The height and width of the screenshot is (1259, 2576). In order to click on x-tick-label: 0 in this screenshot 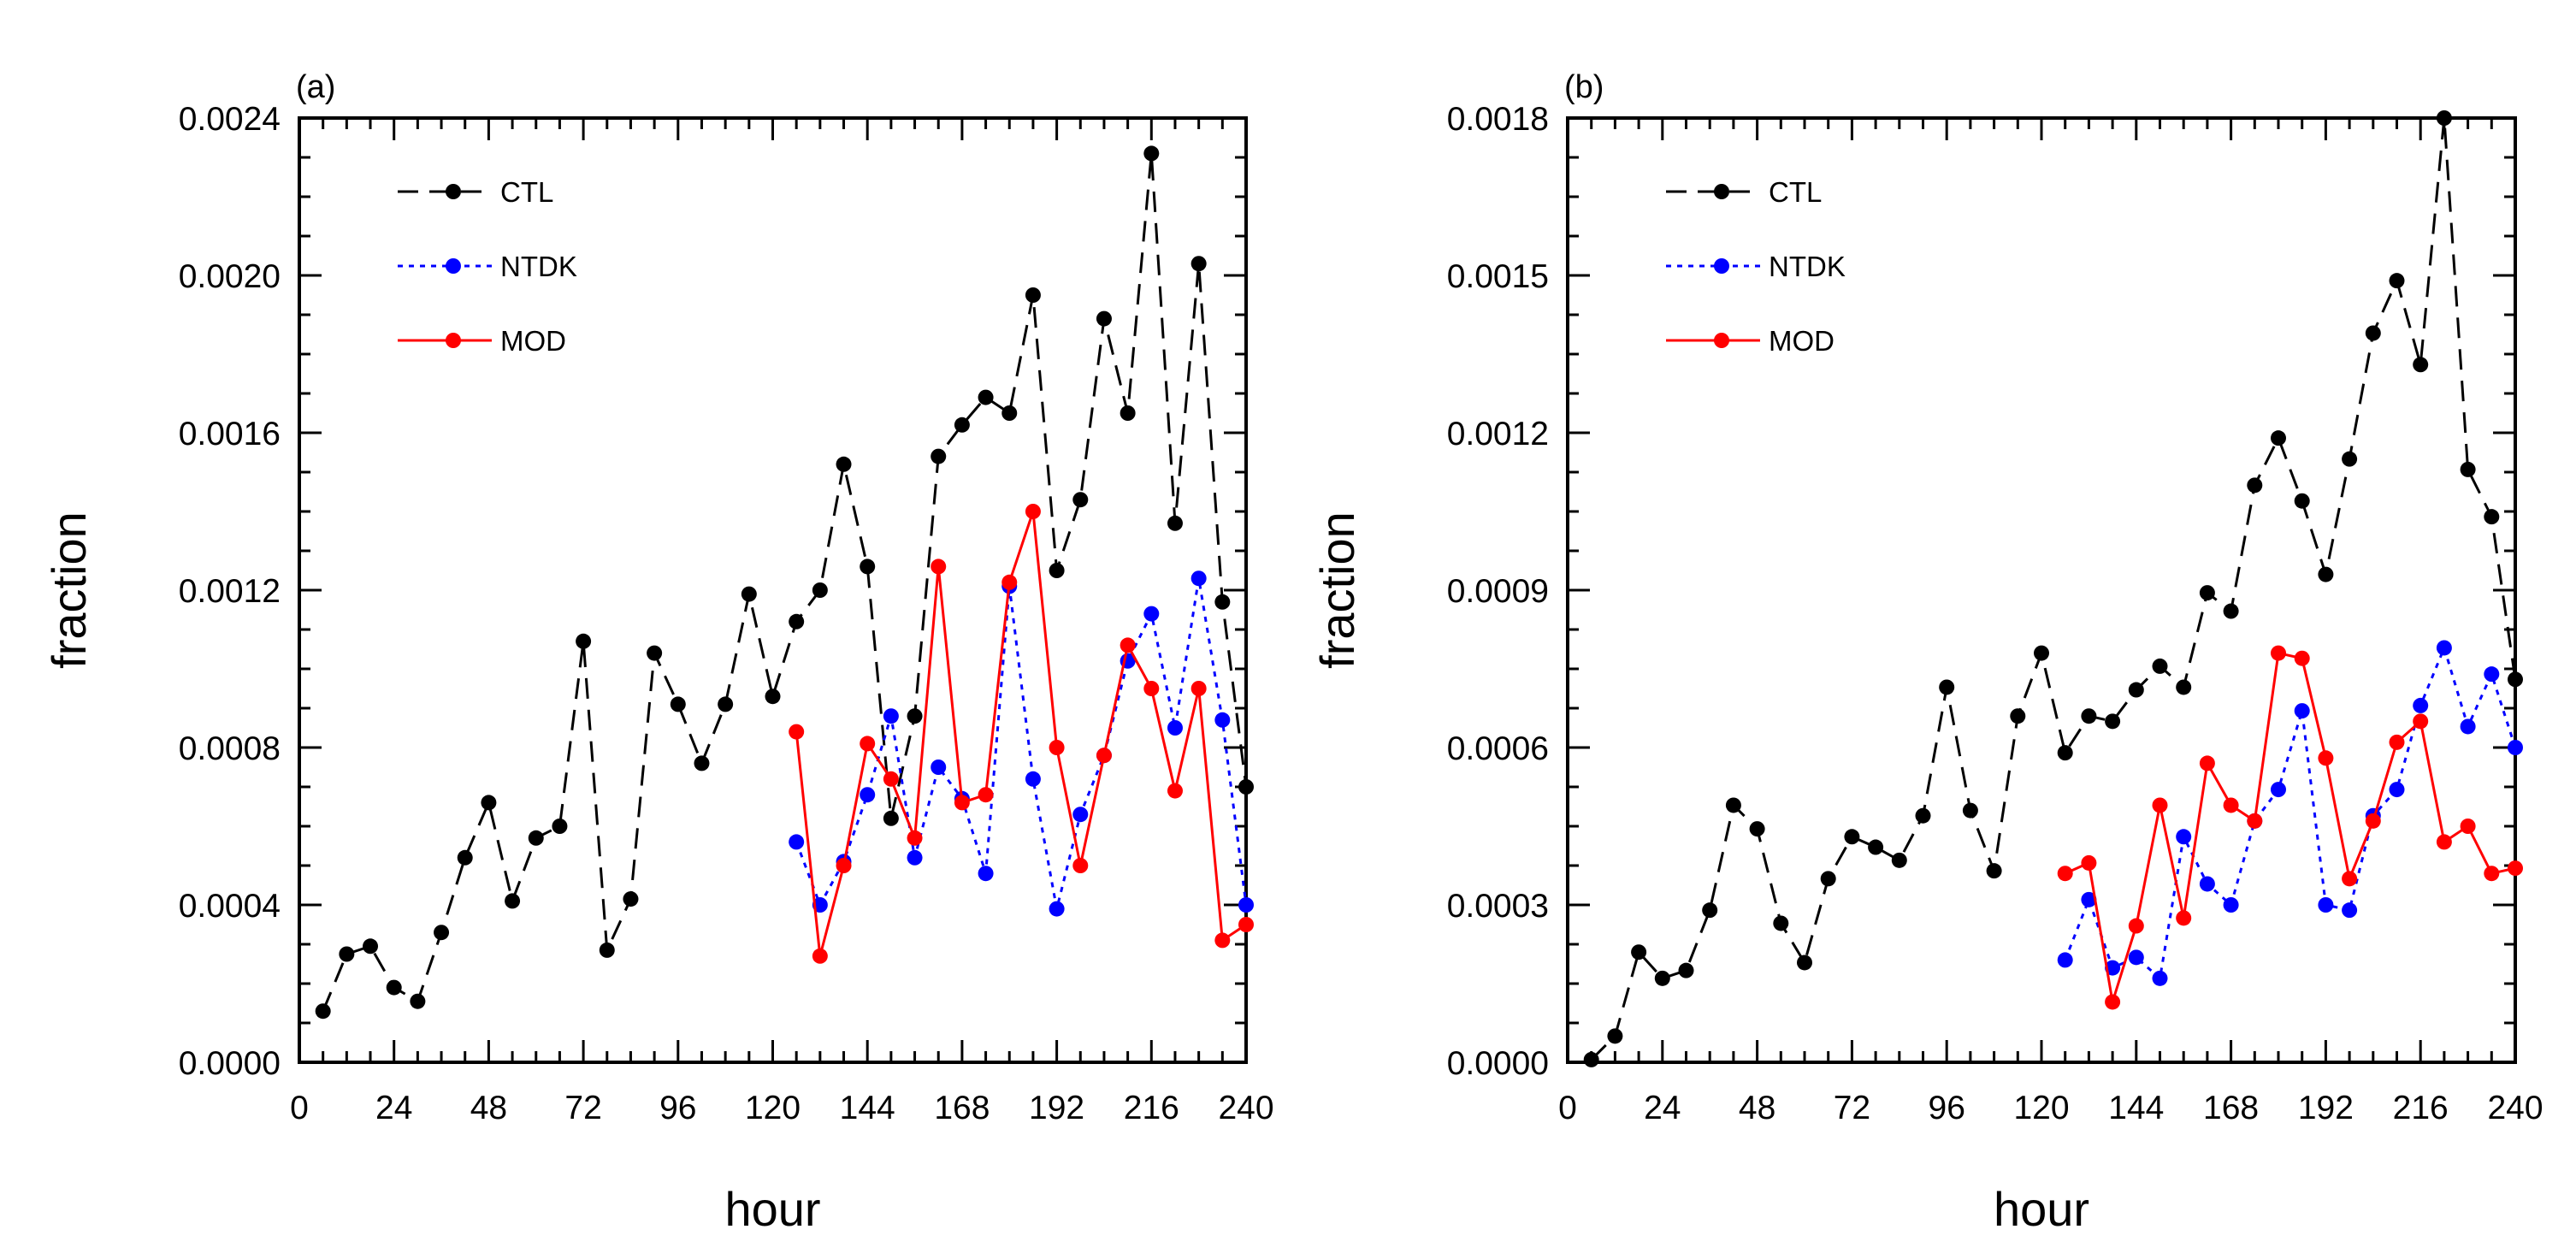, I will do `click(299, 1108)`.